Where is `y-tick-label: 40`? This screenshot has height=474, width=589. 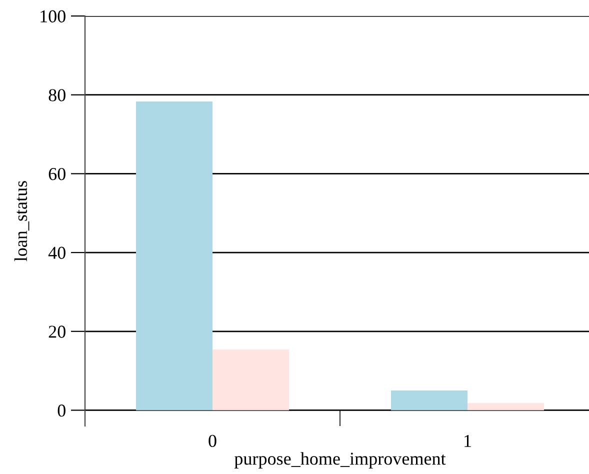
y-tick-label: 40 is located at coordinates (57, 252).